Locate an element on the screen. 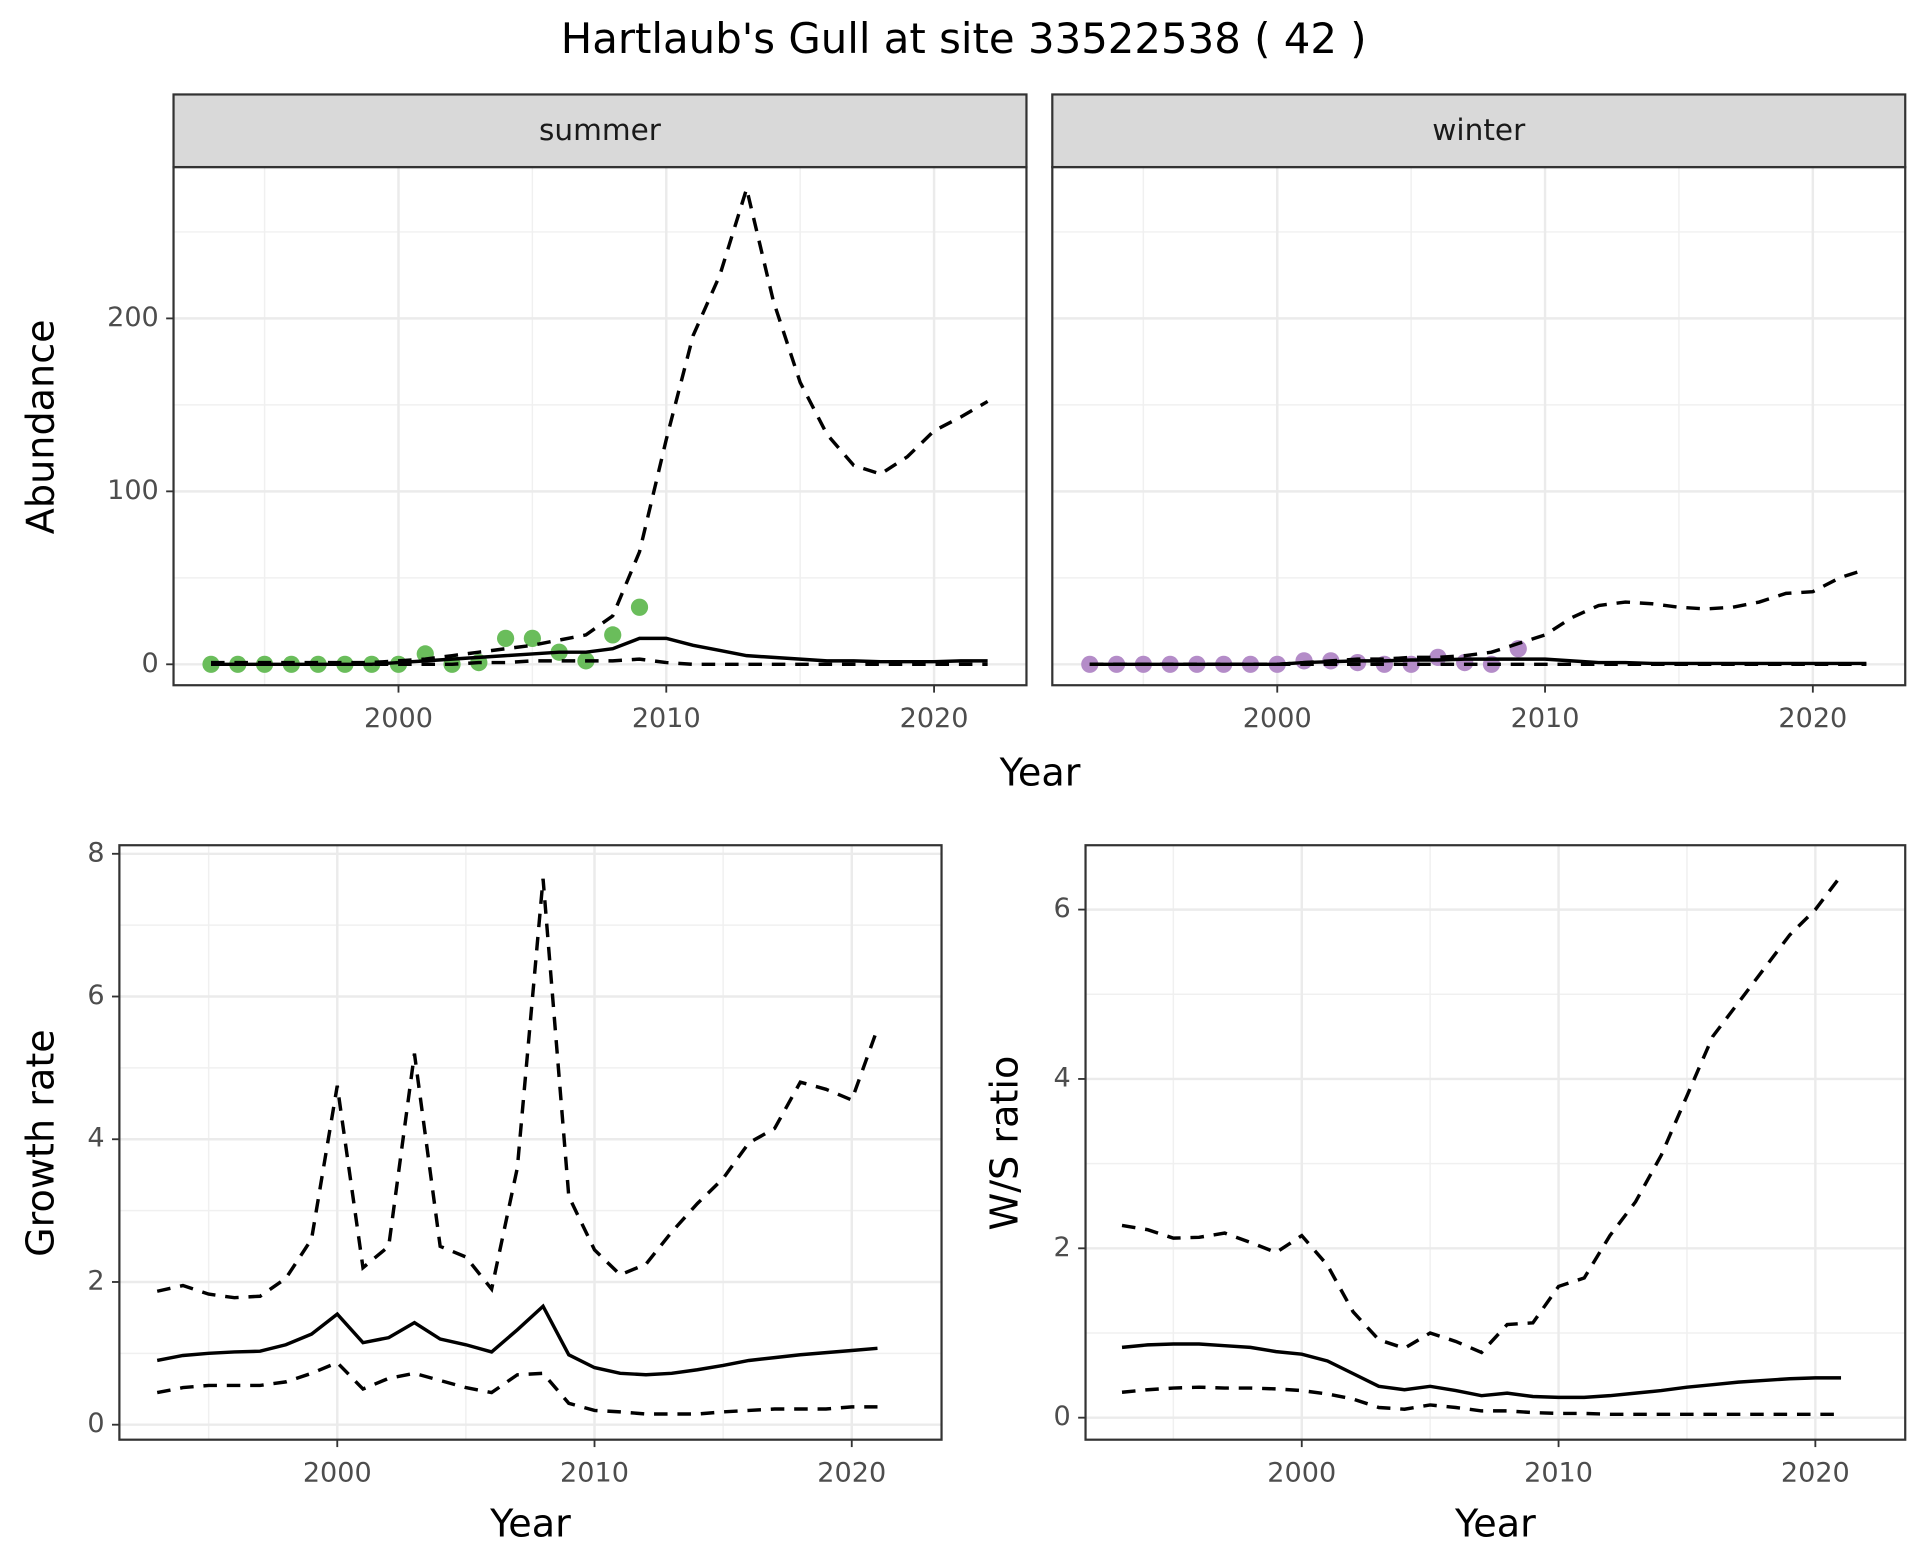 Image resolution: width=1920 pixels, height=1560 pixels. y-tick-label: 8 is located at coordinates (95, 852).